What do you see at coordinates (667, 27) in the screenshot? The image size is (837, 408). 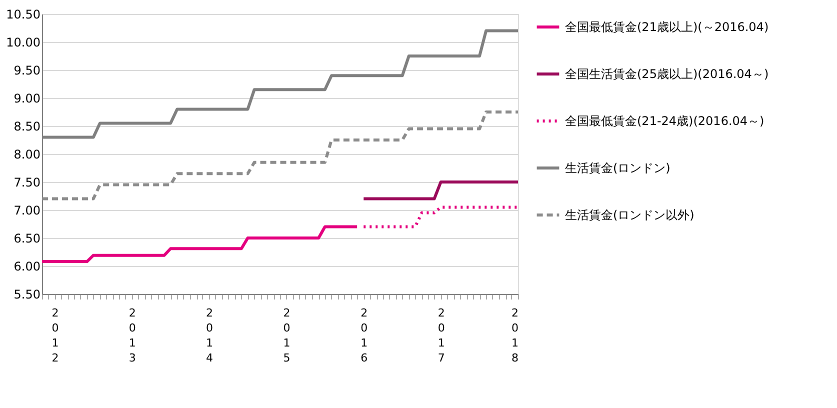 I see `legend-label: 全国最低賃金(21歳以上)(～2016.04)` at bounding box center [667, 27].